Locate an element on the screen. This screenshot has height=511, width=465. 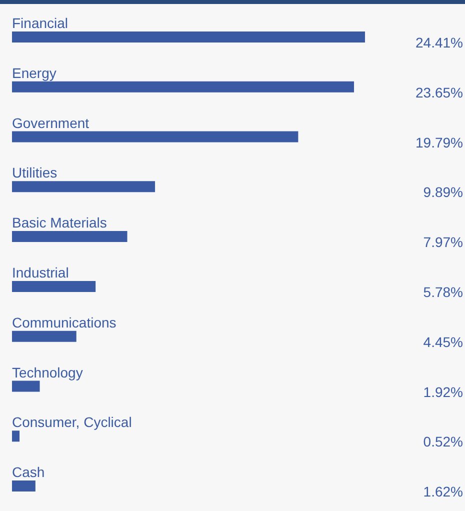
data-label: 24.41% is located at coordinates (439, 42).